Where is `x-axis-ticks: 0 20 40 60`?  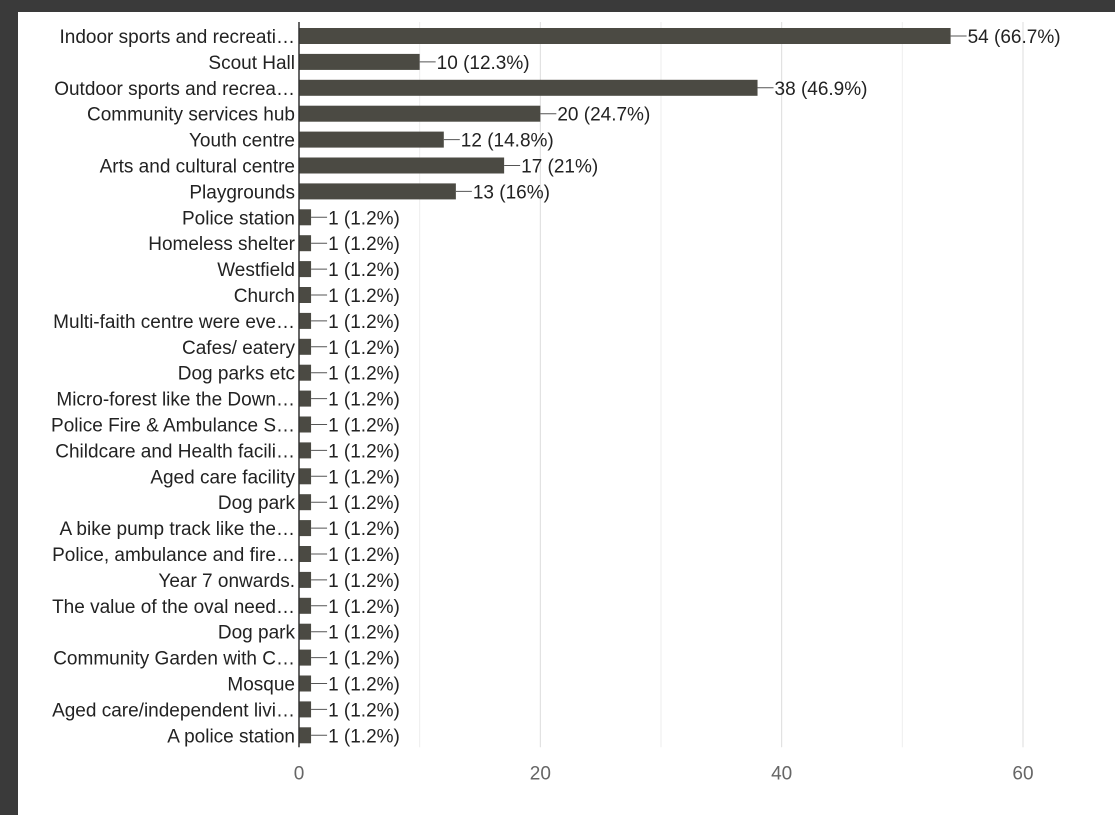
x-axis-ticks: 0 20 40 60 is located at coordinates (664, 773).